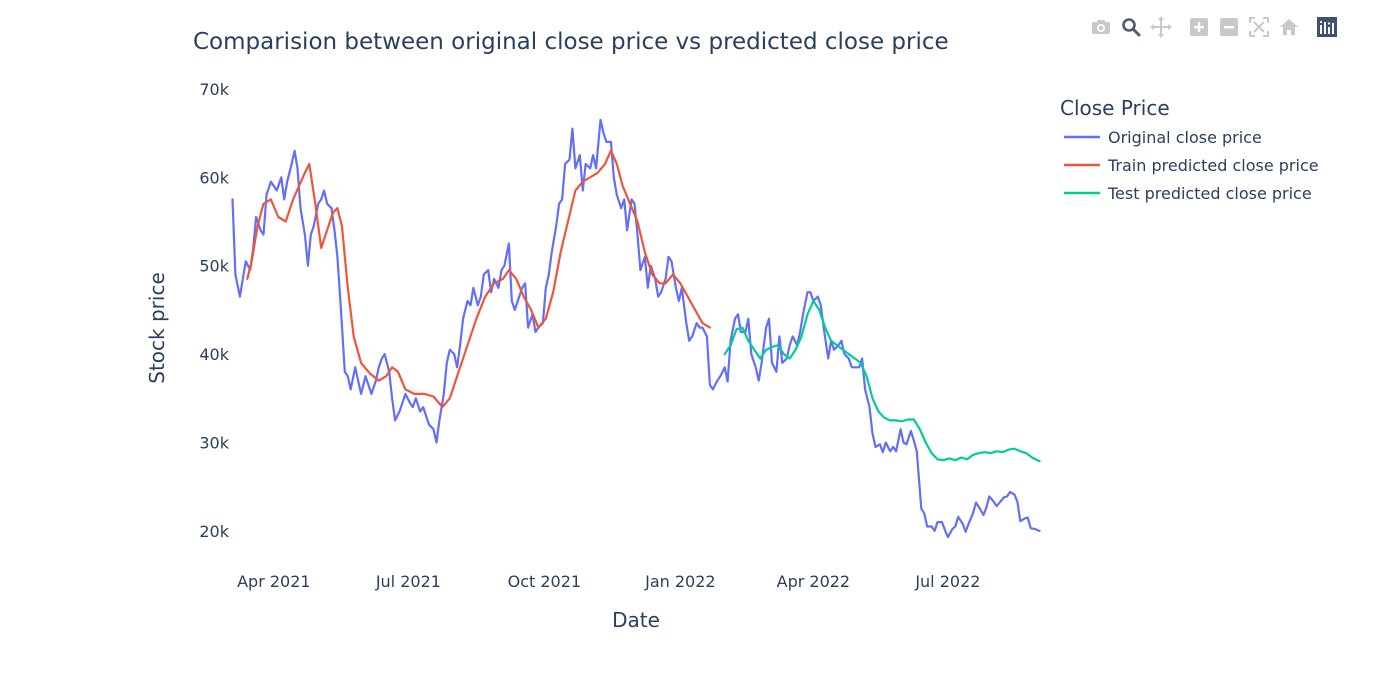  Describe the element at coordinates (214, 310) in the screenshot. I see `y-axis-ticks: 20k 30k 40k 50k 60k 70k` at that location.